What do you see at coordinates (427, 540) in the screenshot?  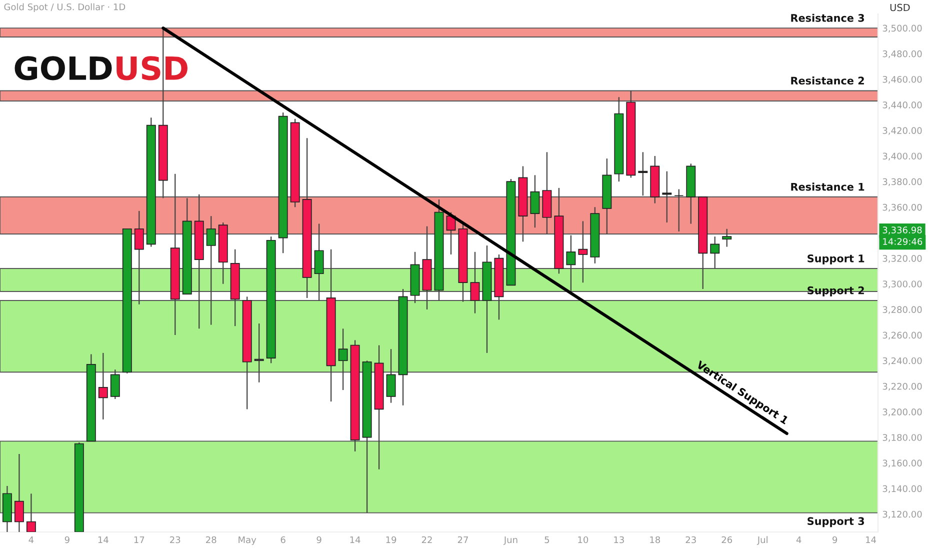 I see `x-tick-label: 22` at bounding box center [427, 540].